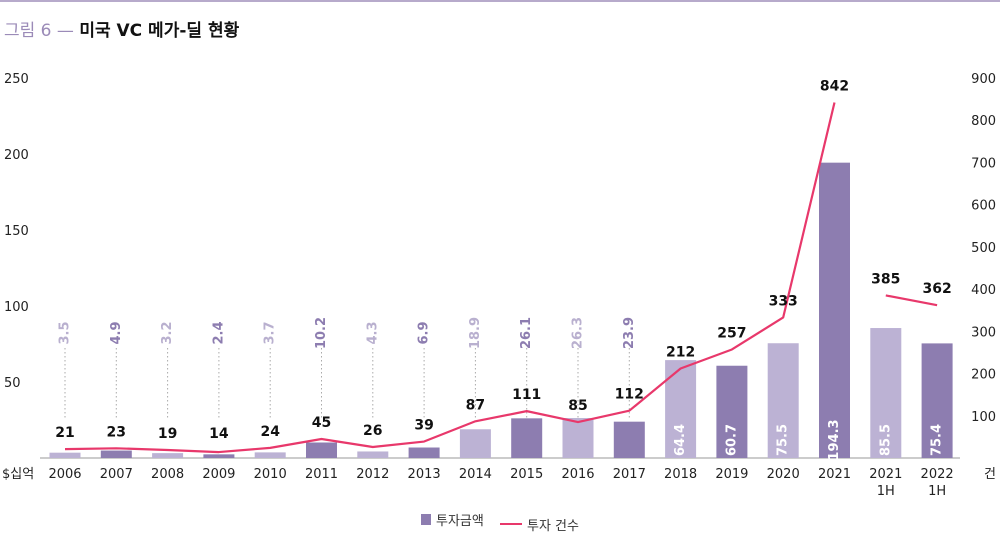 Image resolution: width=1000 pixels, height=534 pixels. What do you see at coordinates (321, 474) in the screenshot?
I see `x-tick-label: 2011` at bounding box center [321, 474].